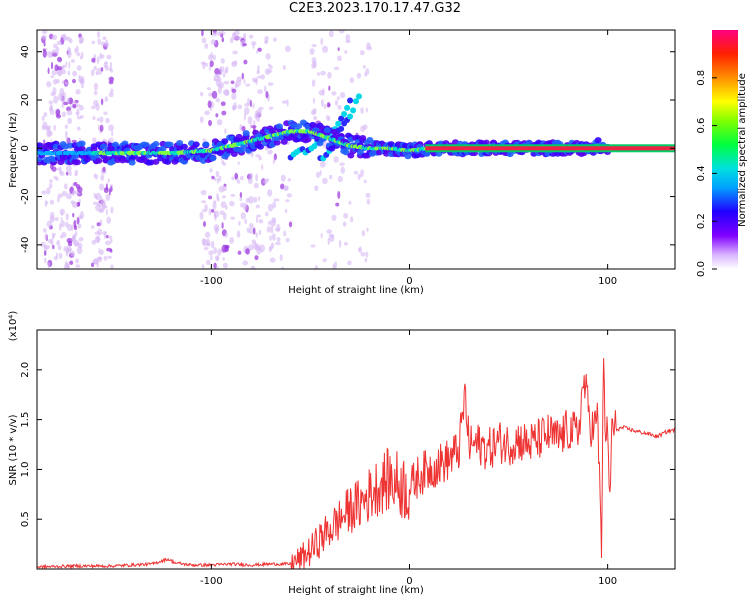 The image size is (750, 600). I want to click on snr-y-tick-label: 0.5, so click(25, 519).